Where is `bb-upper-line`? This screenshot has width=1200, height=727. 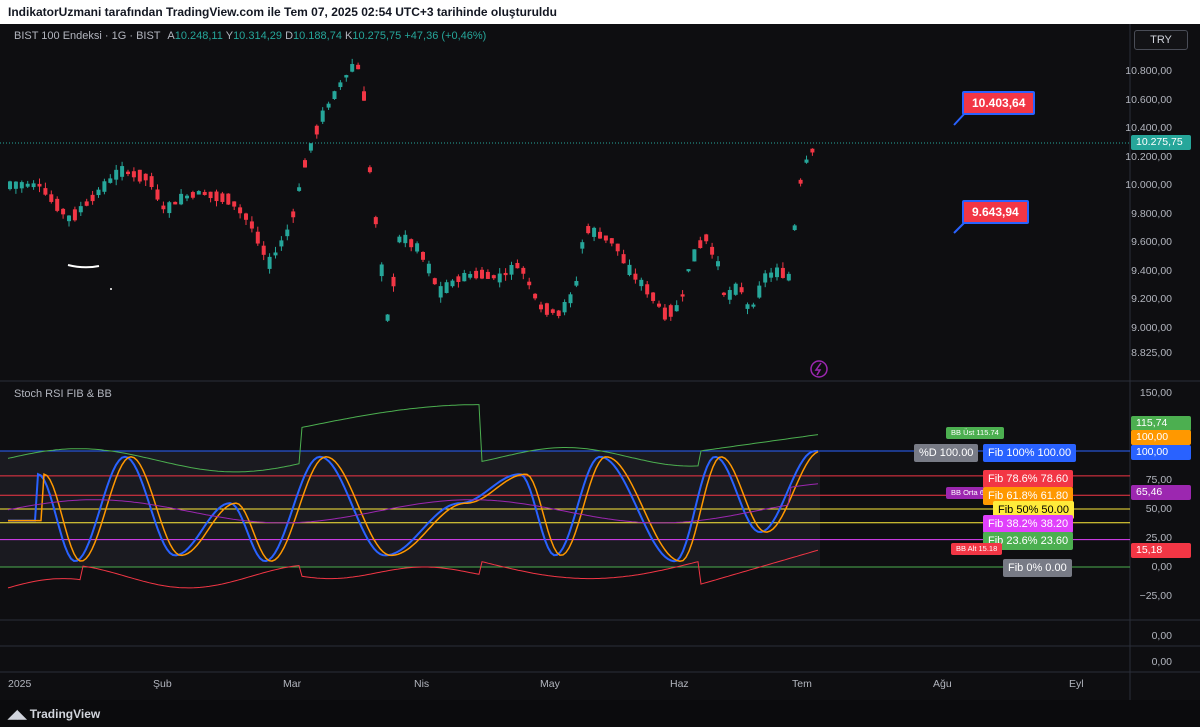
bb-upper-line is located at coordinates (413, 438).